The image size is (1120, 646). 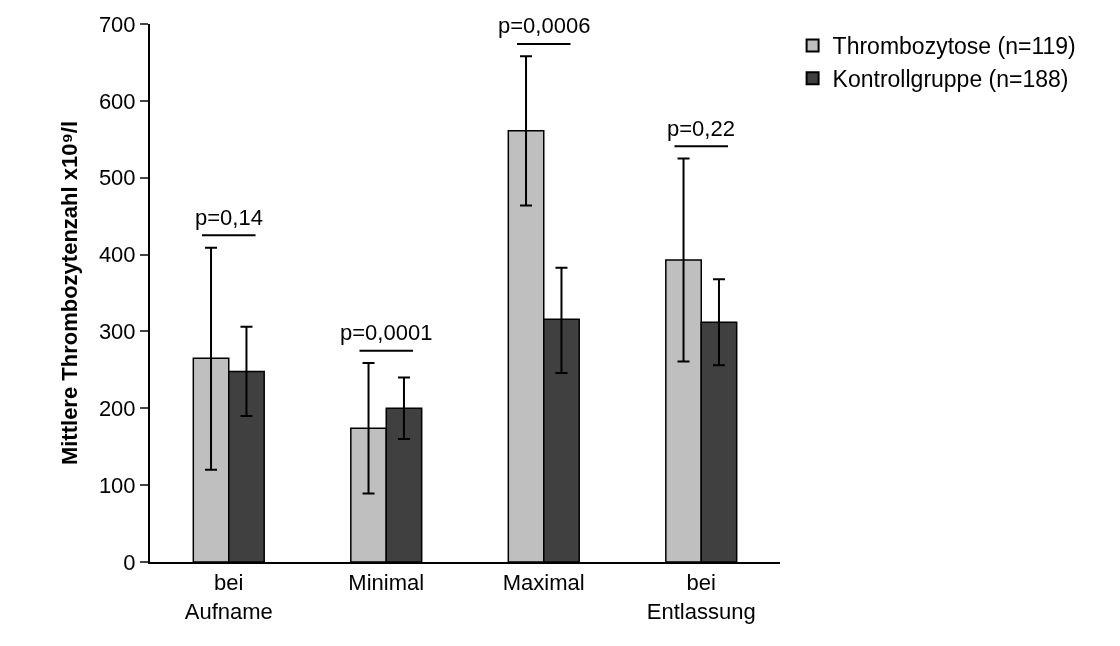 I want to click on x-tick-label: bei Entlassung, so click(x=701, y=597).